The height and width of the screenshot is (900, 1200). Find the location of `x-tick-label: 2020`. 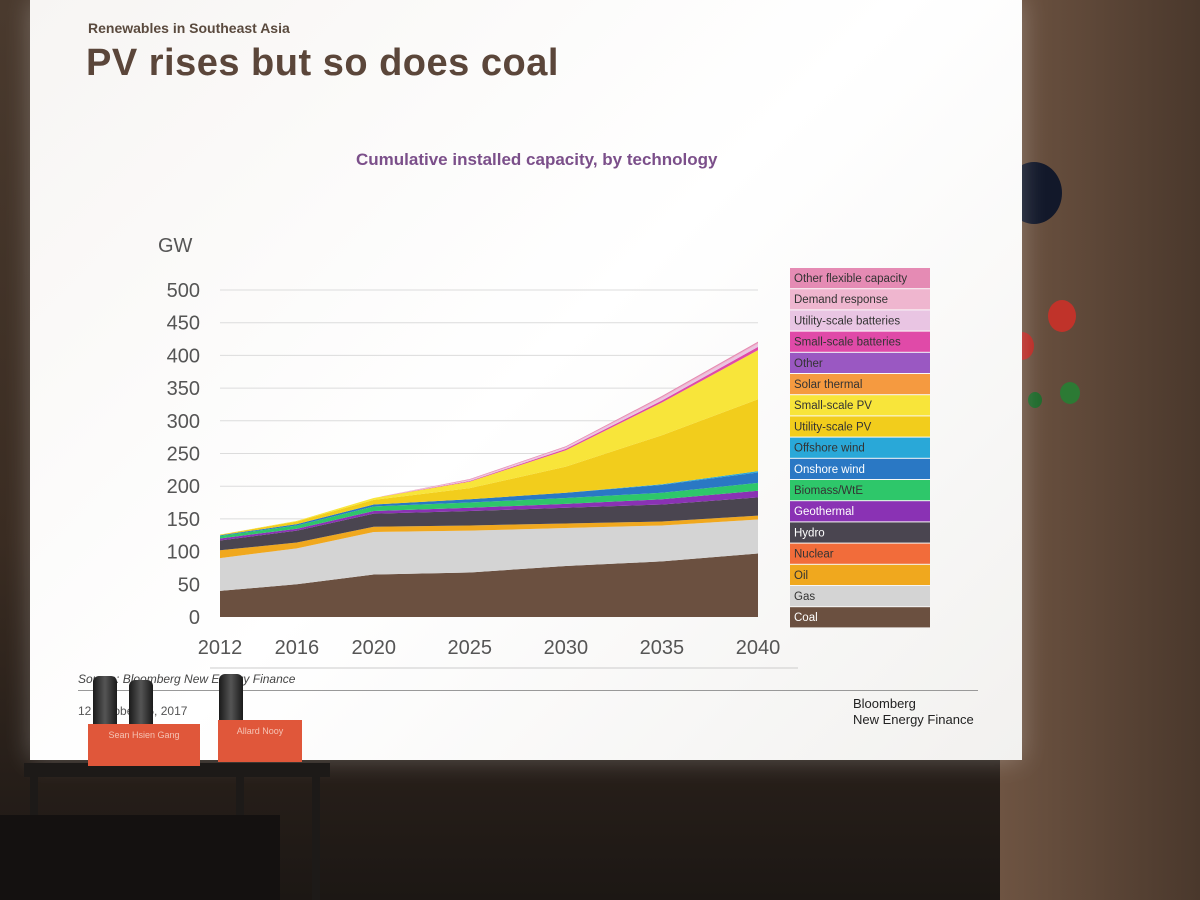

x-tick-label: 2020 is located at coordinates (373, 648).